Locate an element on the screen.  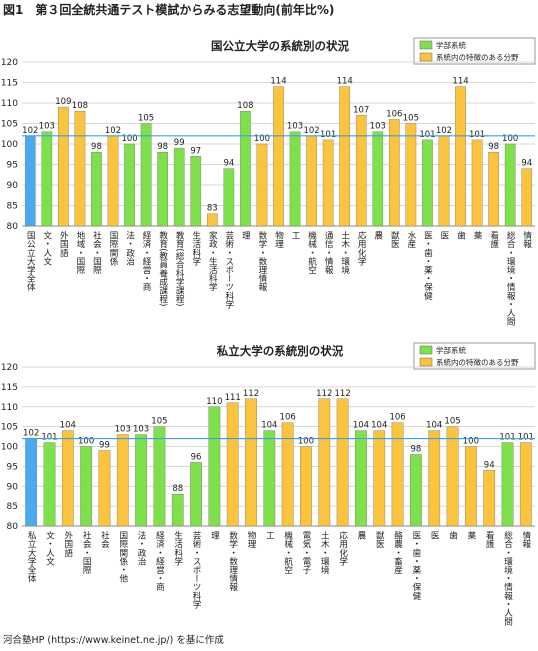
x-tick-label: 数学・数理情報 is located at coordinates (262, 261).